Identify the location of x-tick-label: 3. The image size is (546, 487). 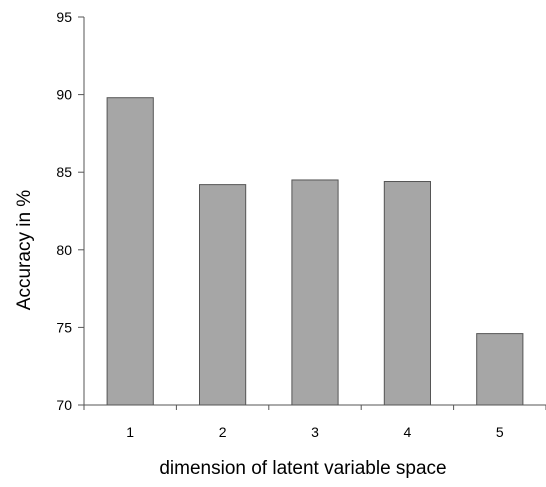
(315, 432).